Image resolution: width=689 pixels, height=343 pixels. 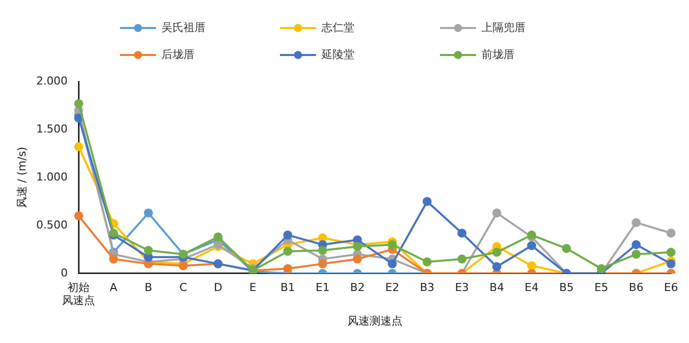 I want to click on y-tick-label: 1.000, so click(x=52, y=177).